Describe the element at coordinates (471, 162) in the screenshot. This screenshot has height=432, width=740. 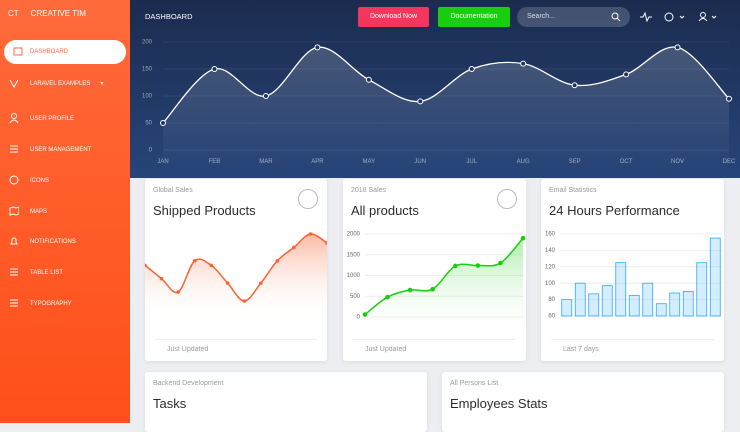
I see `x-tick-label: JUL` at that location.